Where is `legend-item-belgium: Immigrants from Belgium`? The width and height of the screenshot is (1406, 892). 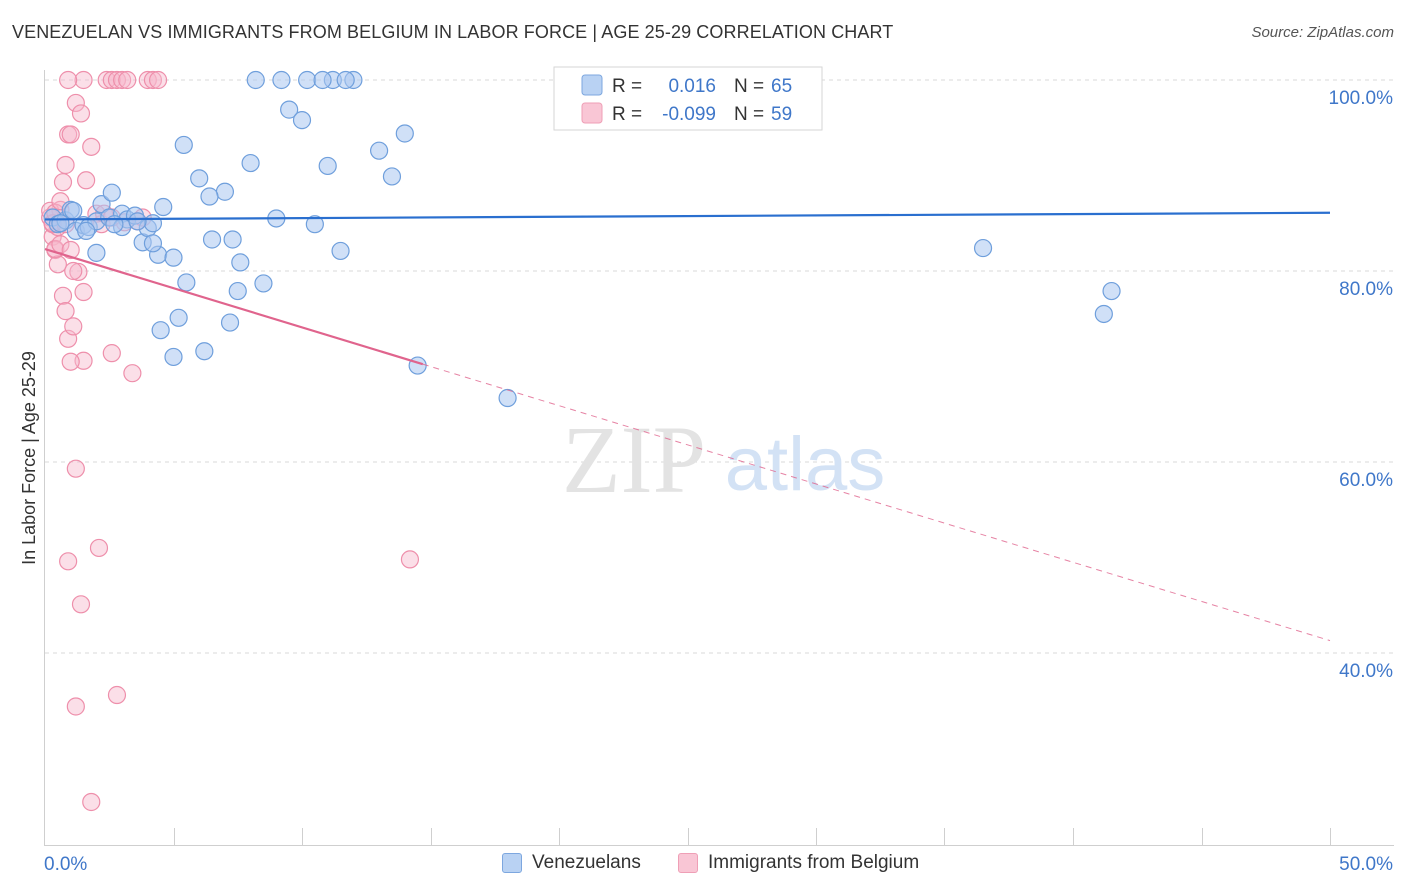 legend-item-belgium: Immigrants from Belgium is located at coordinates (798, 863).